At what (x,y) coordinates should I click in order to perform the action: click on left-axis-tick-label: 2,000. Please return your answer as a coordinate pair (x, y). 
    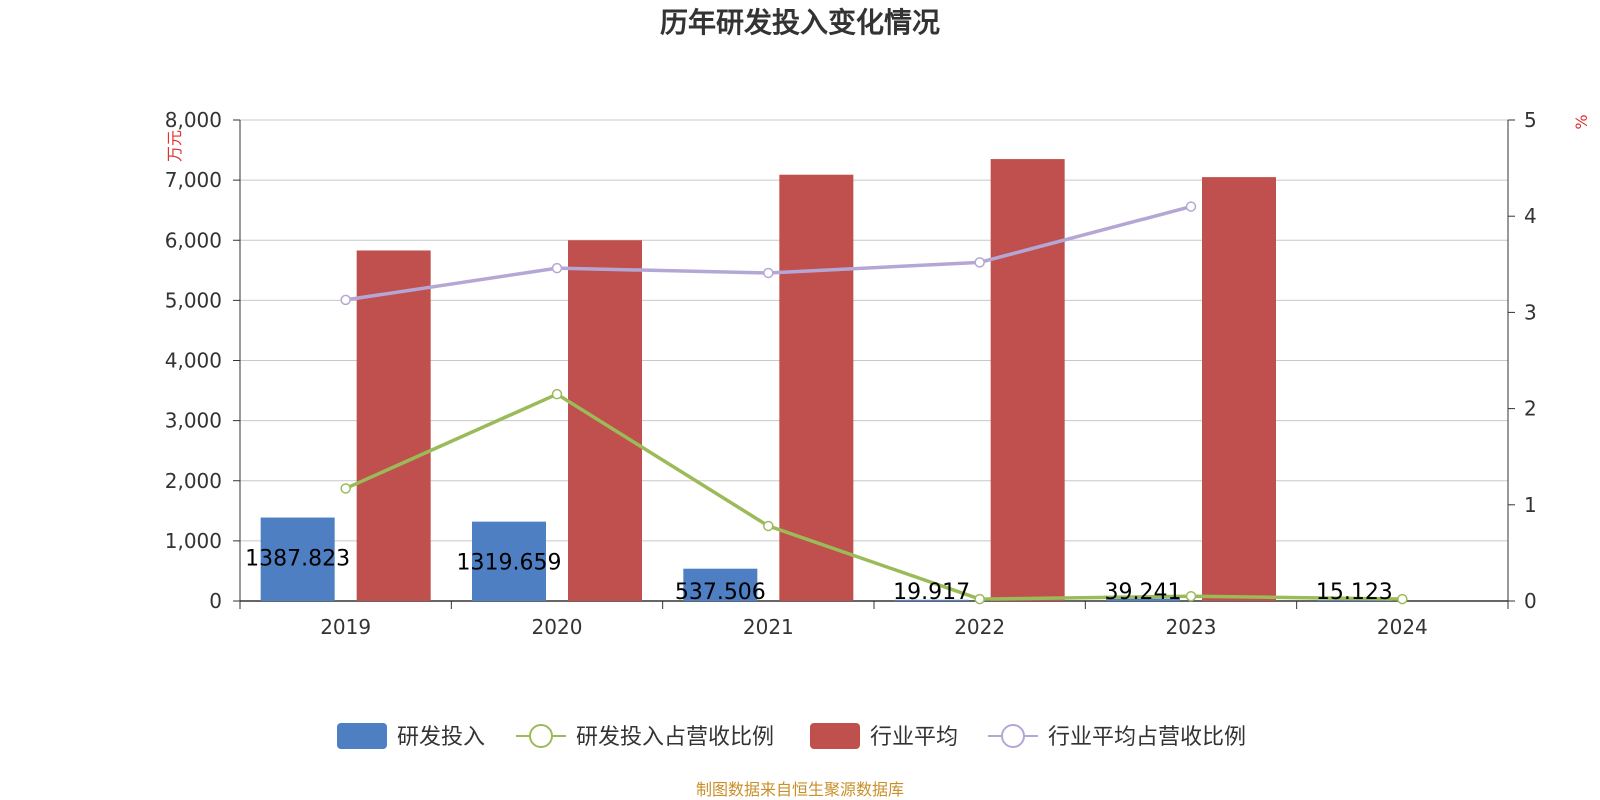
    Looking at the image, I should click on (193, 481).